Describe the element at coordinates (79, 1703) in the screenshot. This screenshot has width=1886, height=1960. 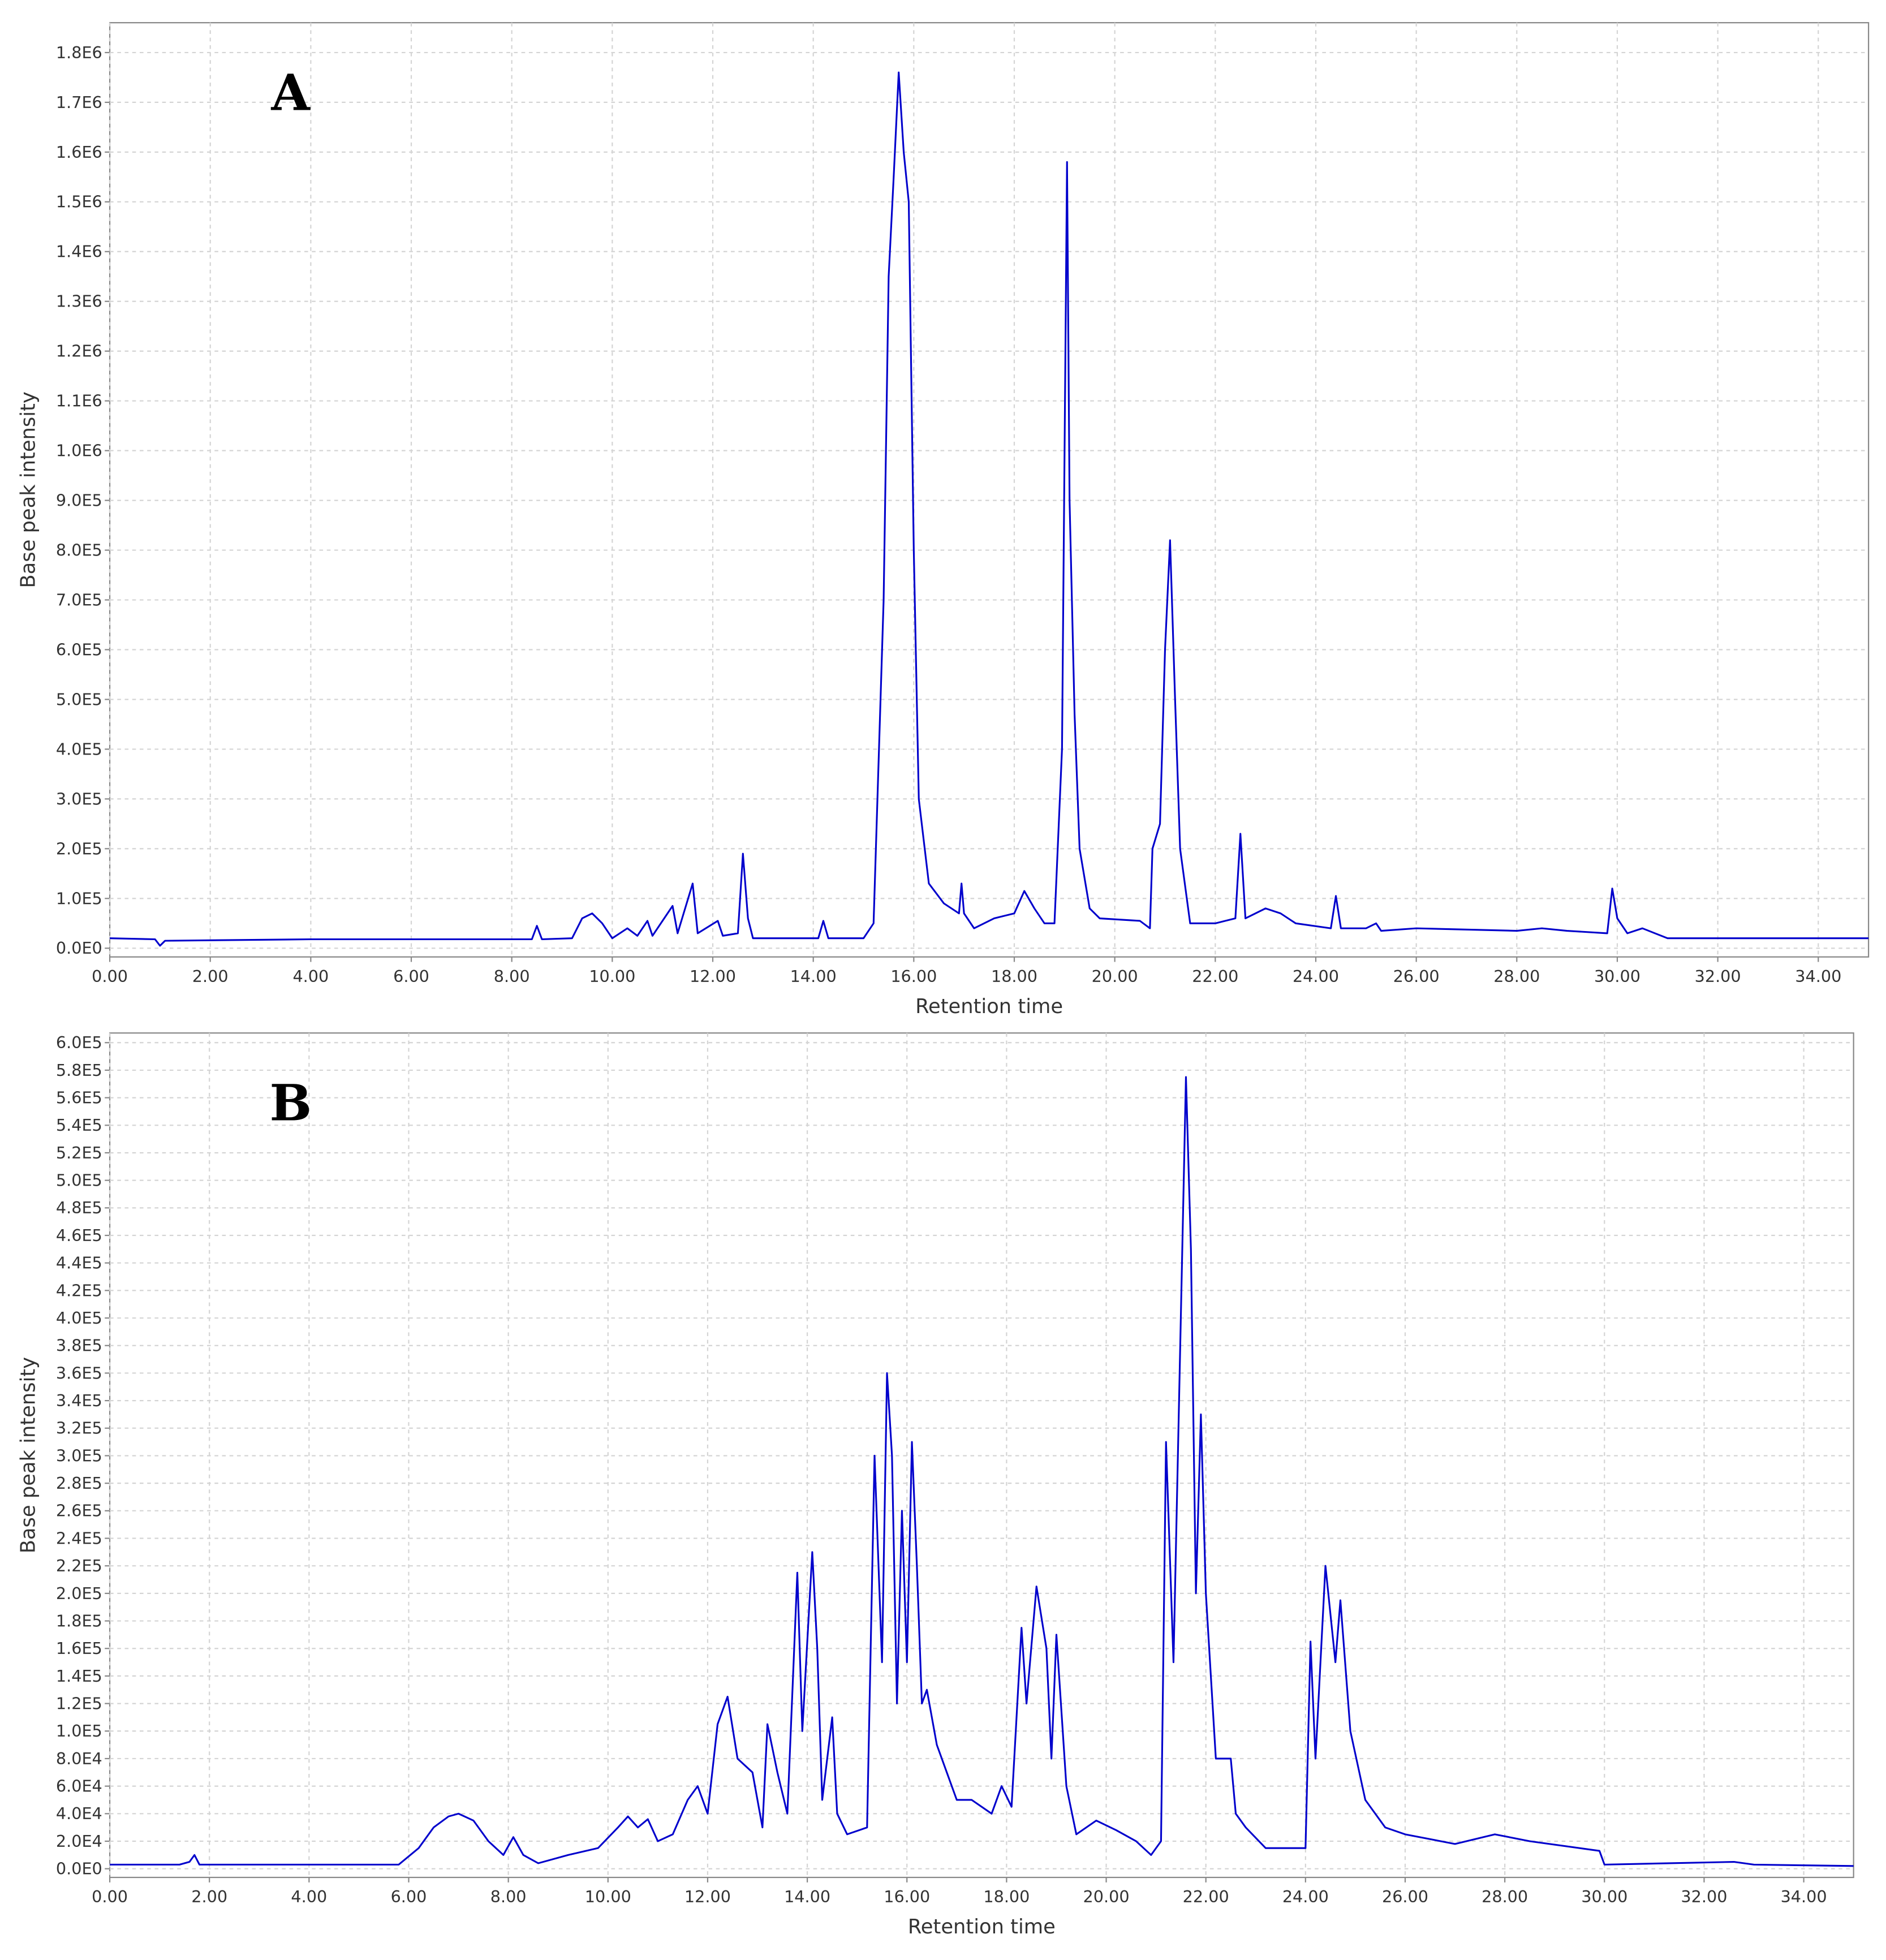
I see `y-tick-label: 1.2E5` at that location.